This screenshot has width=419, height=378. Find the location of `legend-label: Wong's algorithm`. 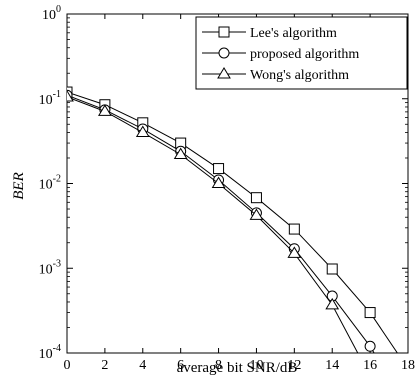

legend-label: Wong's algorithm is located at coordinates (299, 75).